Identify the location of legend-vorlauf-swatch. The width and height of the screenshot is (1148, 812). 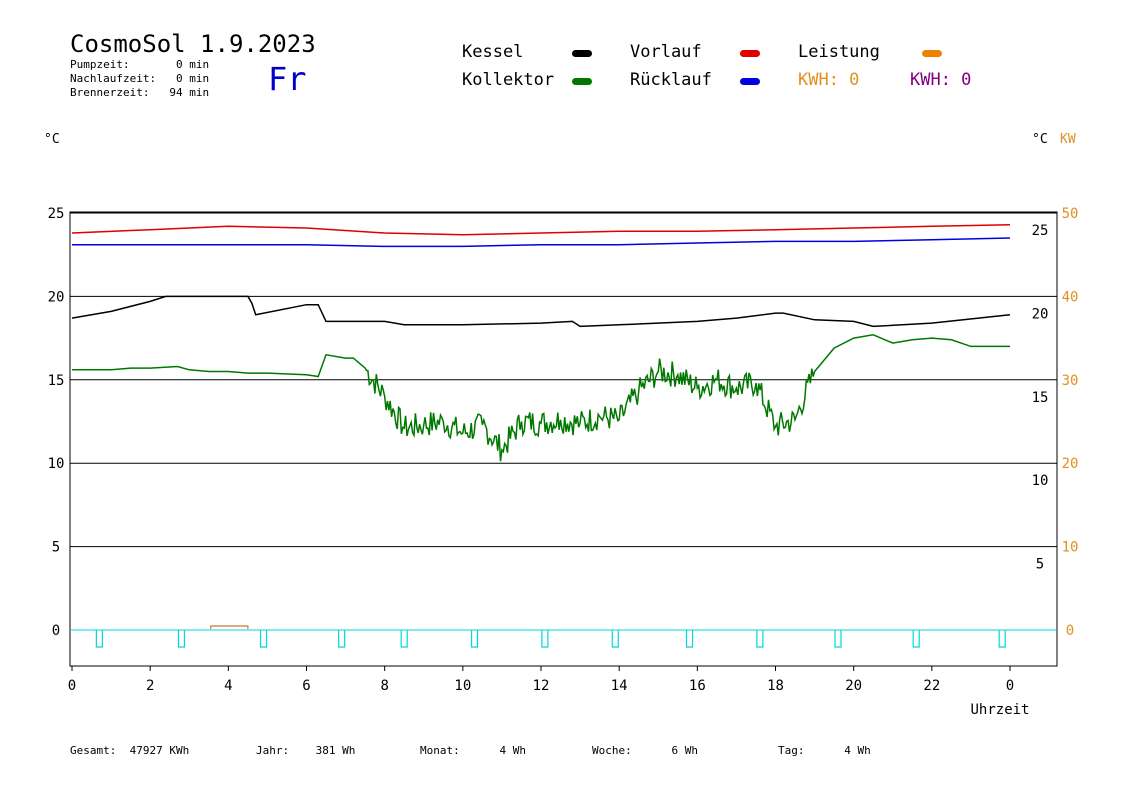
(750, 53).